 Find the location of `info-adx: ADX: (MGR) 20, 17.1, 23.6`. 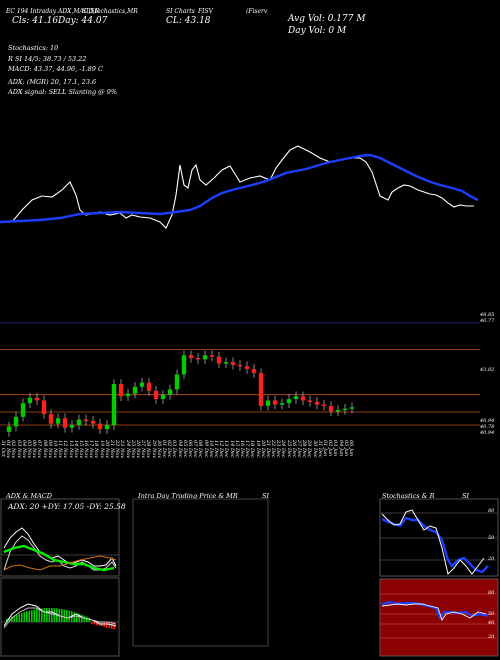

info-adx: ADX: (MGR) 20, 17.1, 23.6 is located at coordinates (52, 82).